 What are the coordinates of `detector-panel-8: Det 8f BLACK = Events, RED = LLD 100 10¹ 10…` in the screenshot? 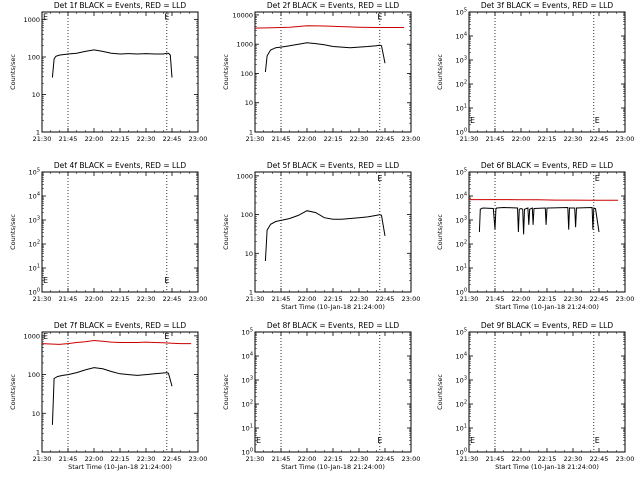 It's located at (321, 396).